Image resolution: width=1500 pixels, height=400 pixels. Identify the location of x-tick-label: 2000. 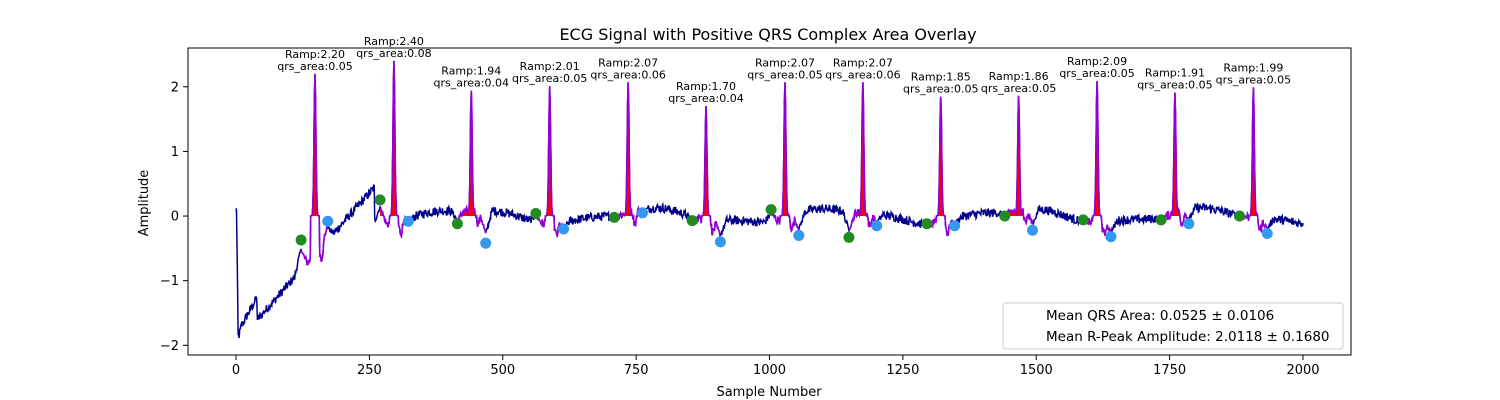
(1302, 370).